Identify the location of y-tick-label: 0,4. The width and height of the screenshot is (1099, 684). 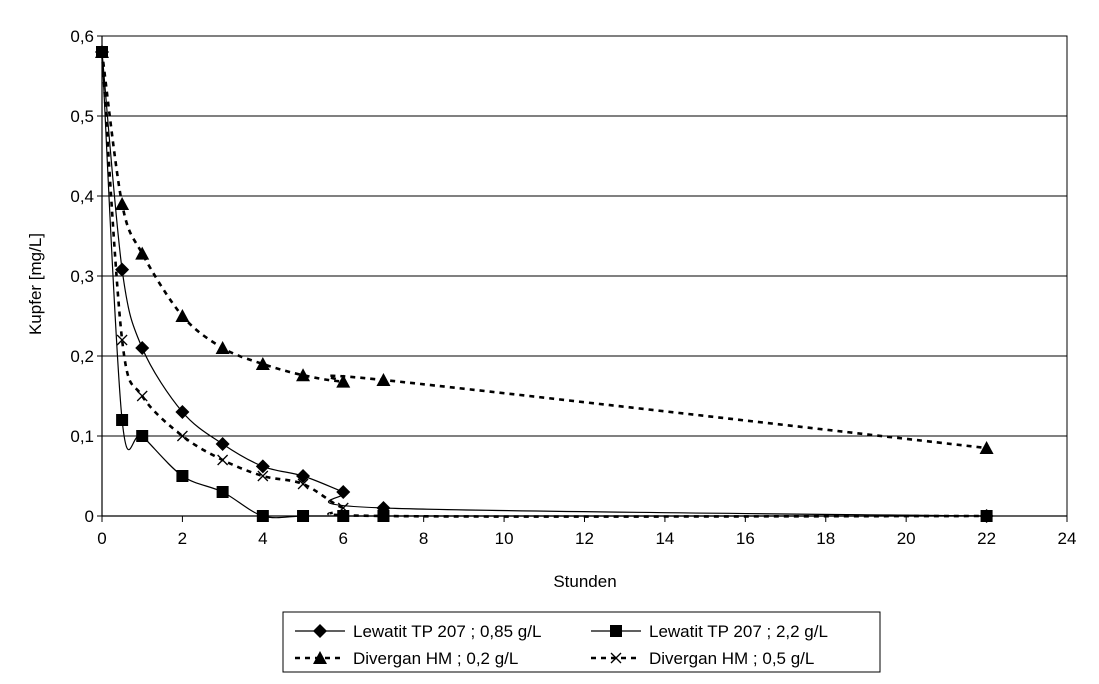
(82, 196).